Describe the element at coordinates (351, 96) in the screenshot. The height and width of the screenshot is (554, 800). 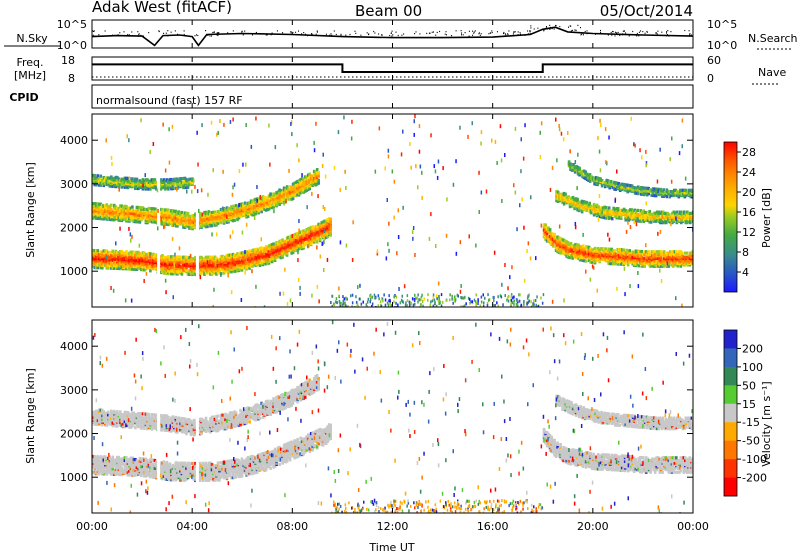
I see `cpid-panel: CPID normalsound (fast) 157 RF` at that location.